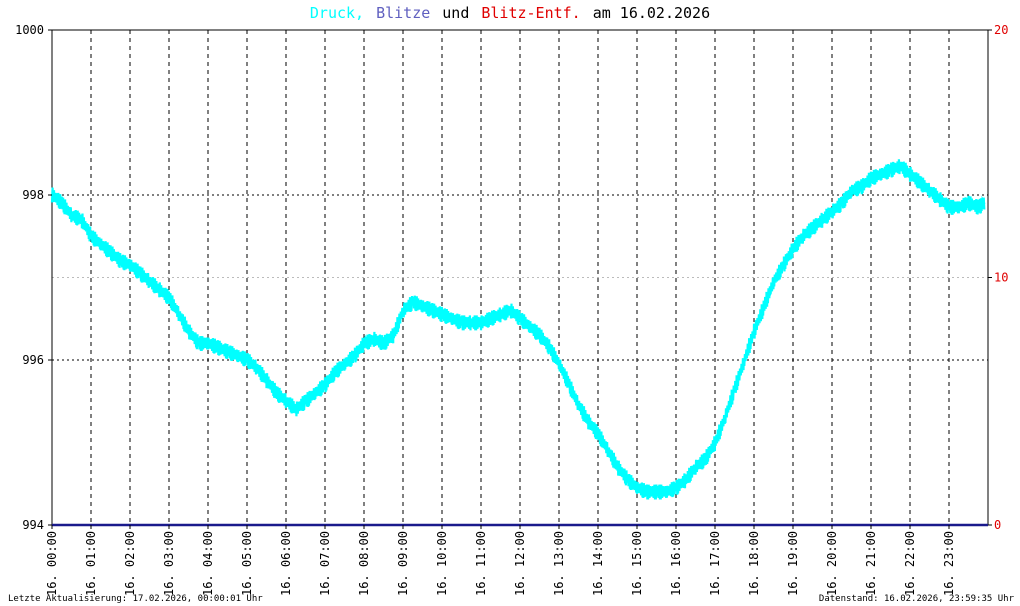 Image resolution: width=1020 pixels, height=606 pixels. Describe the element at coordinates (33, 360) in the screenshot. I see `left-tick-label: 996` at that location.